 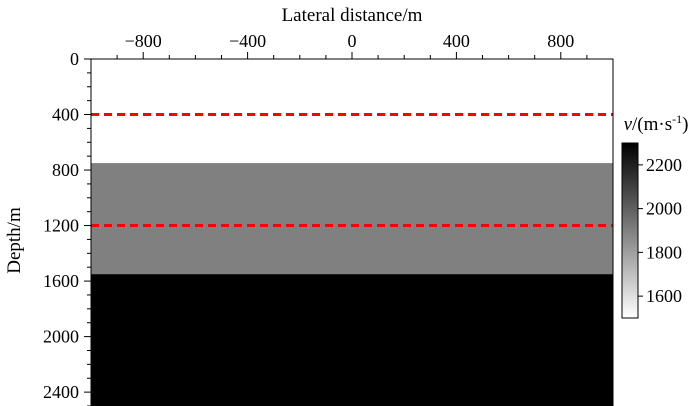 I want to click on y-tick-label: 2400, so click(x=61, y=392).